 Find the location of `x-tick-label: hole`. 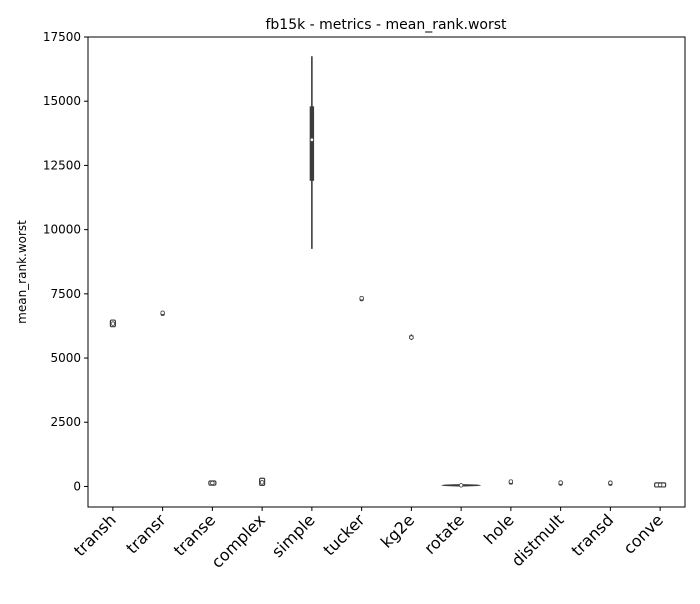

x-tick-label: hole is located at coordinates (499, 529).